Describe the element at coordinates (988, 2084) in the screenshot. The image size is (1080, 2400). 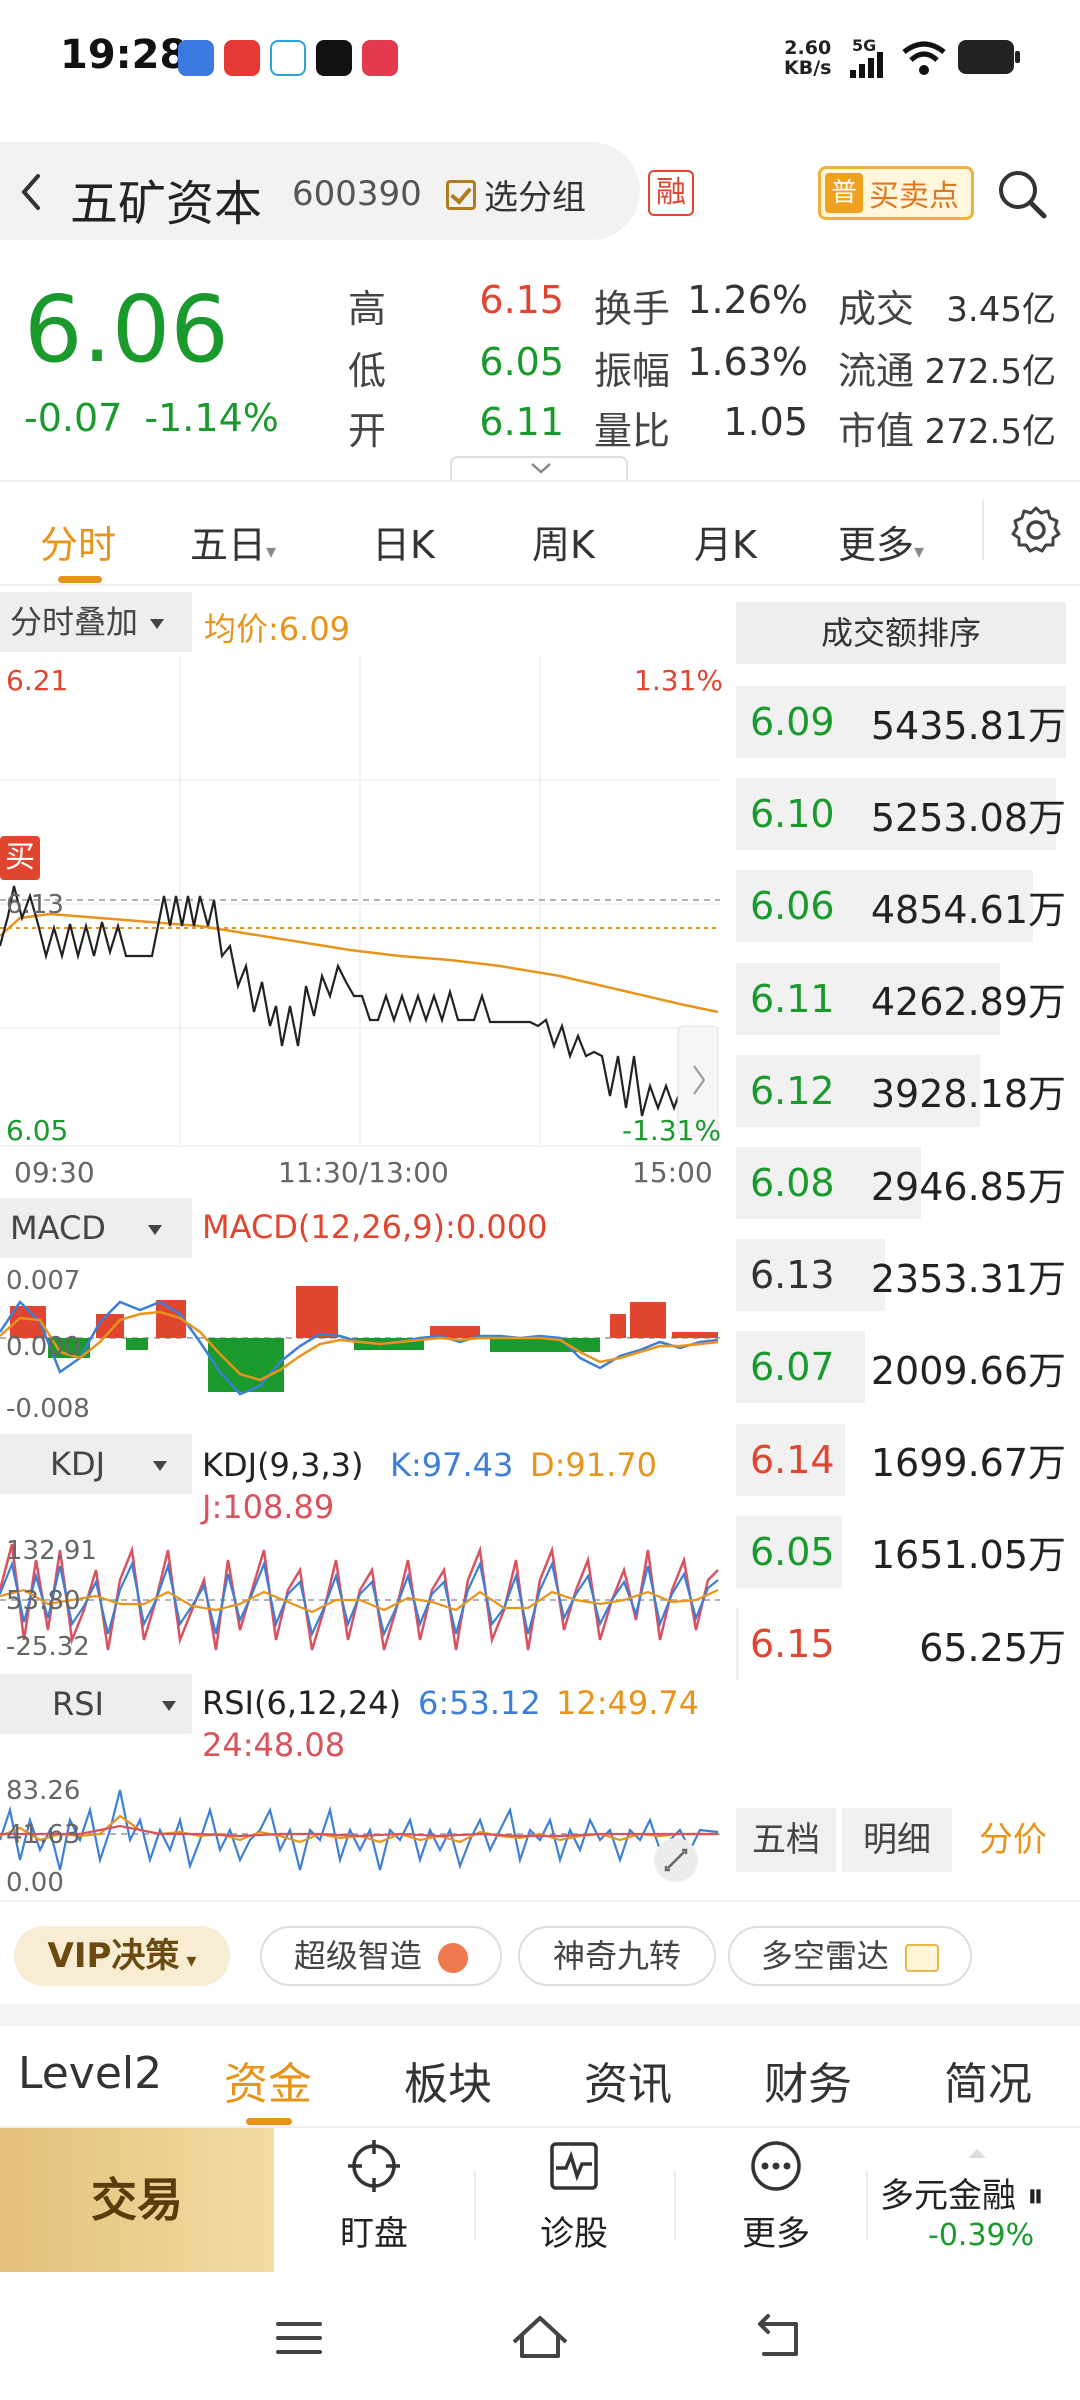
I see `tab-profile: 简况` at that location.